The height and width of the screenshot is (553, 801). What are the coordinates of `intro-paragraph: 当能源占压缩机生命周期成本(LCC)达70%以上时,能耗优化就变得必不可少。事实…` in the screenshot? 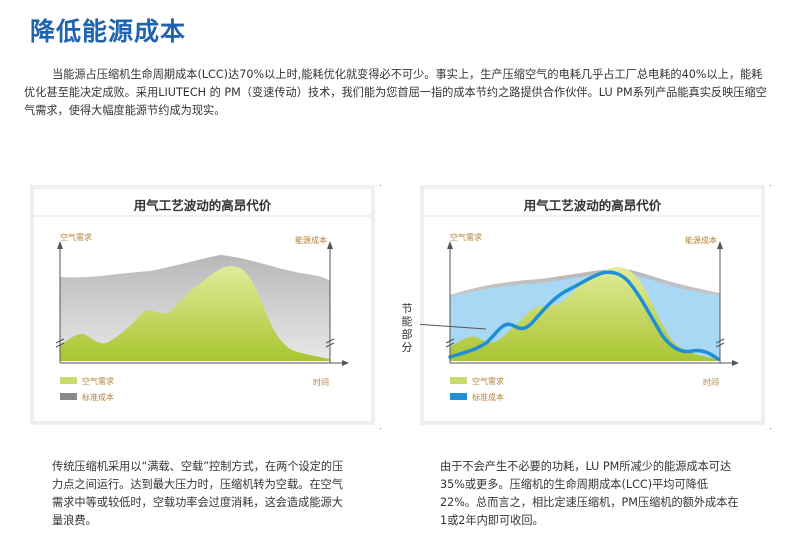 It's located at (395, 92).